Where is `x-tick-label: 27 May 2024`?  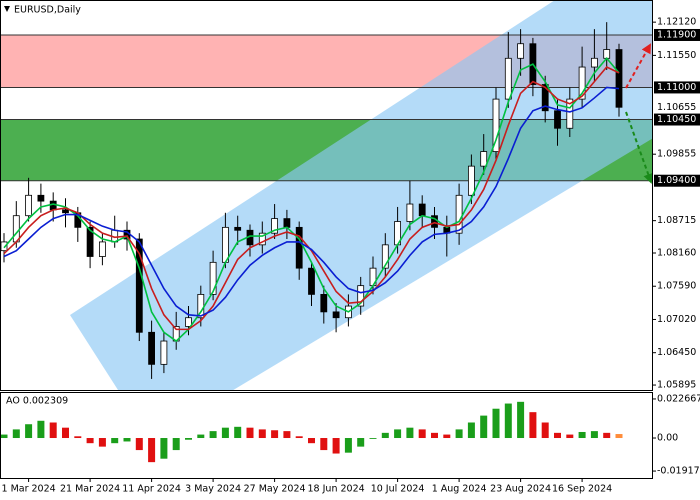 x-tick-label: 27 May 2024 is located at coordinates (275, 489).